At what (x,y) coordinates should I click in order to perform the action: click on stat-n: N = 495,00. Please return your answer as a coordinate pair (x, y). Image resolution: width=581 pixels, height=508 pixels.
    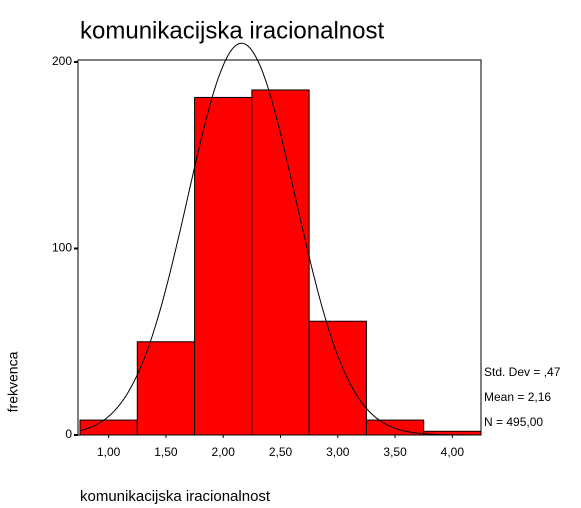
    Looking at the image, I should click on (513, 422).